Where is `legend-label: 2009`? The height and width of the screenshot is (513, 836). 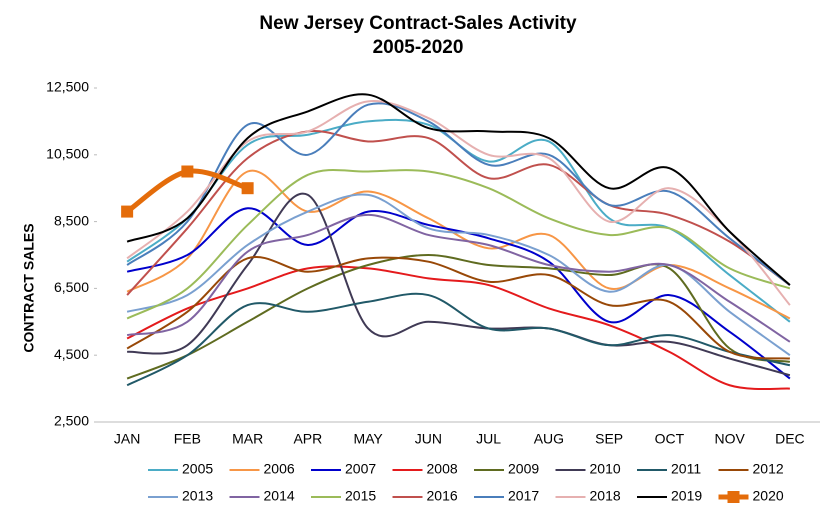 legend-label: 2009 is located at coordinates (523, 469).